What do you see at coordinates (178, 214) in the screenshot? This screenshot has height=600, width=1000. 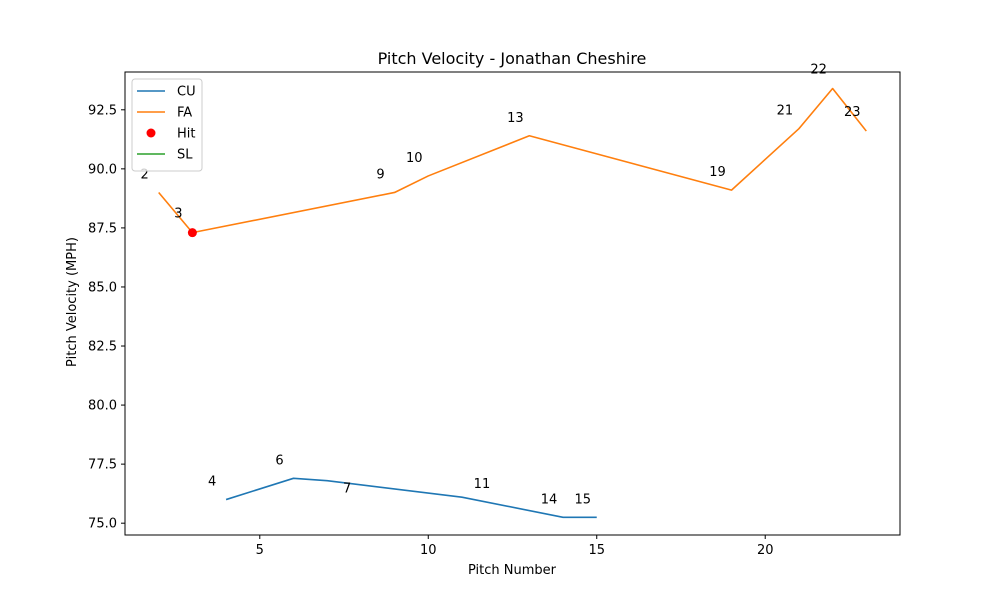 I see `pitch-number-label: 3` at bounding box center [178, 214].